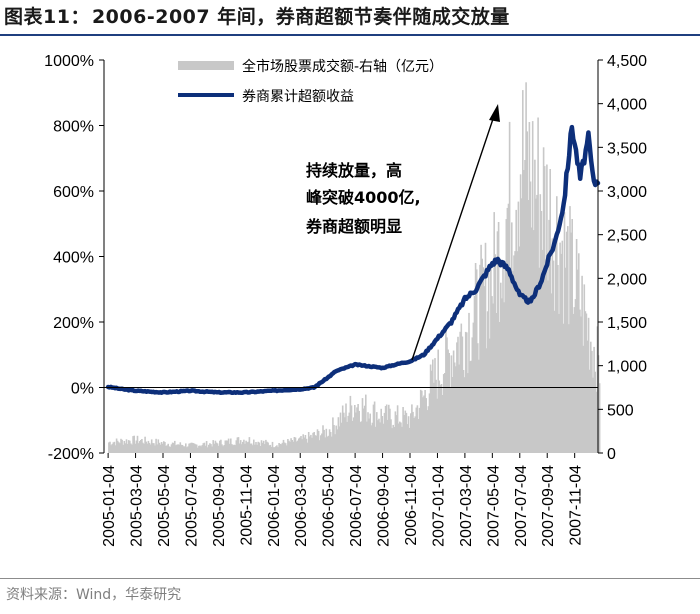 Image resolution: width=700 pixels, height=614 pixels. Describe the element at coordinates (94, 595) in the screenshot. I see `source-note: 资料来源：Wind，华泰研究` at that location.